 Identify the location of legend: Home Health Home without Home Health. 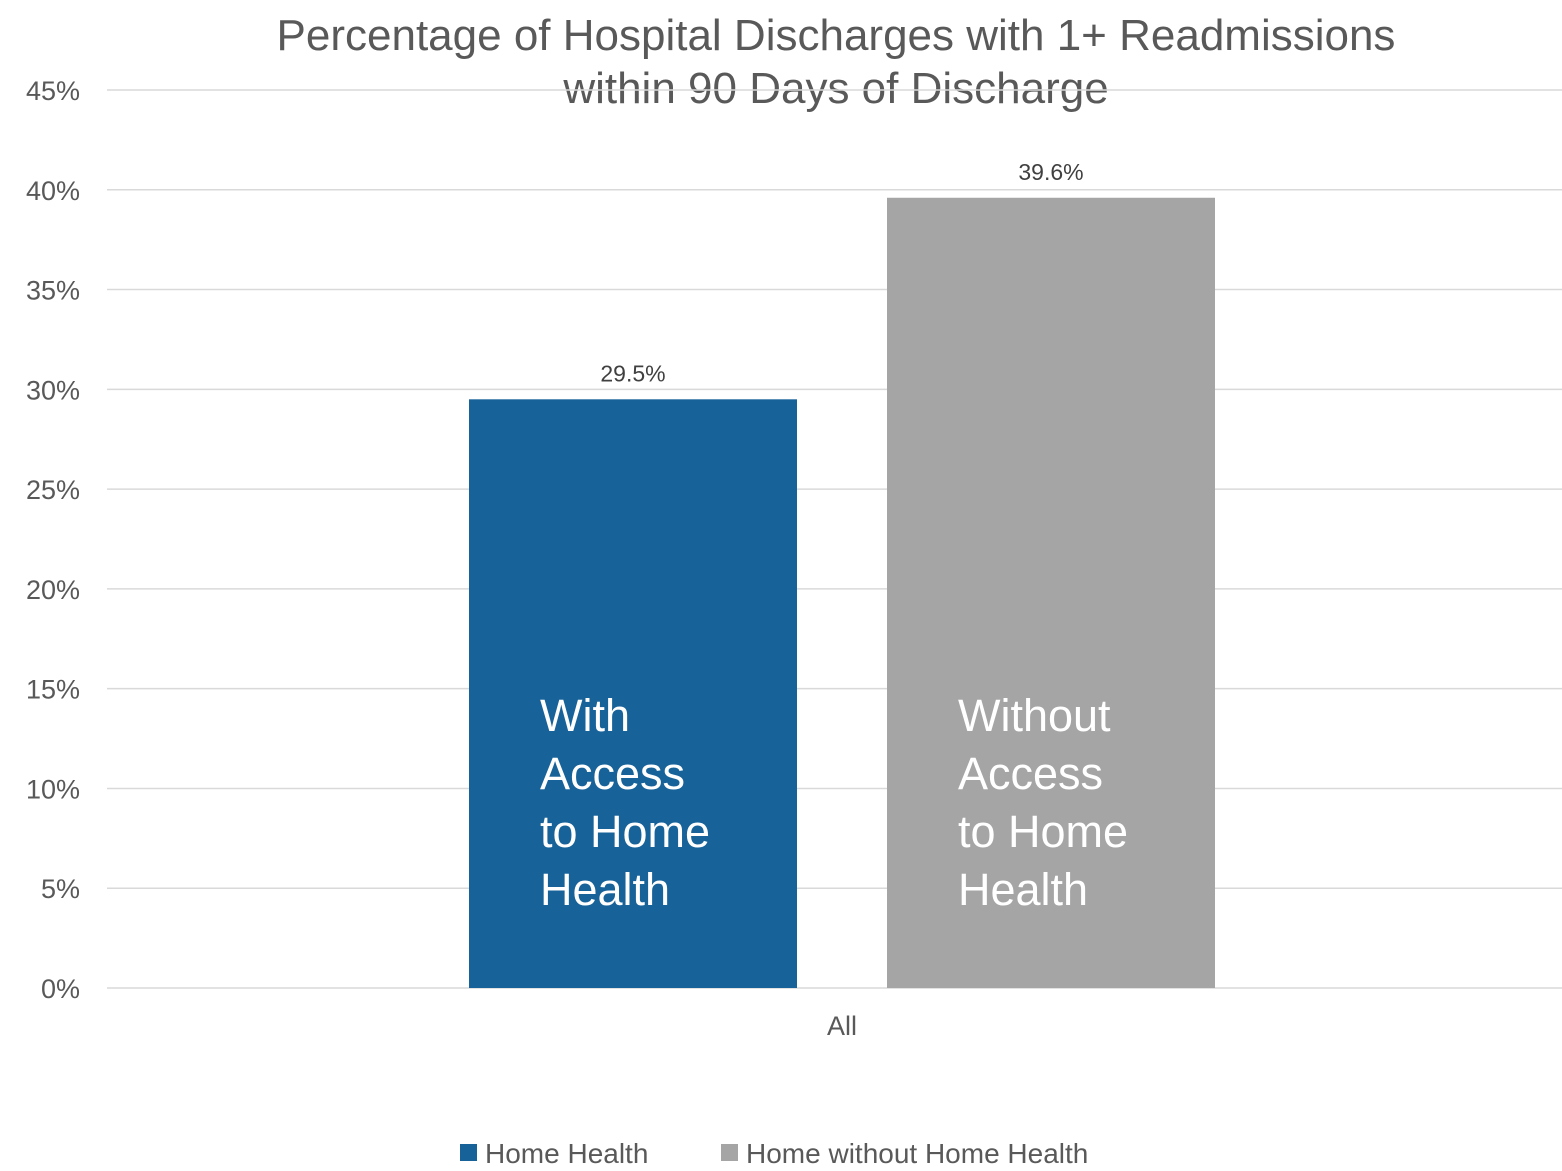
(774, 1153).